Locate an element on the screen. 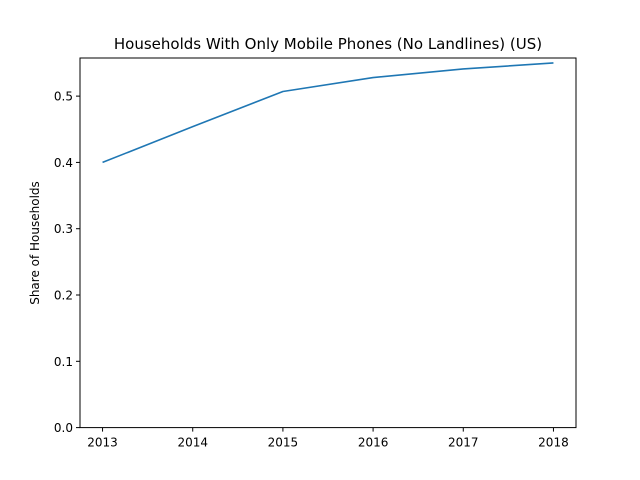 This screenshot has height=480, width=640. x-tick-label: 2014 is located at coordinates (192, 443).